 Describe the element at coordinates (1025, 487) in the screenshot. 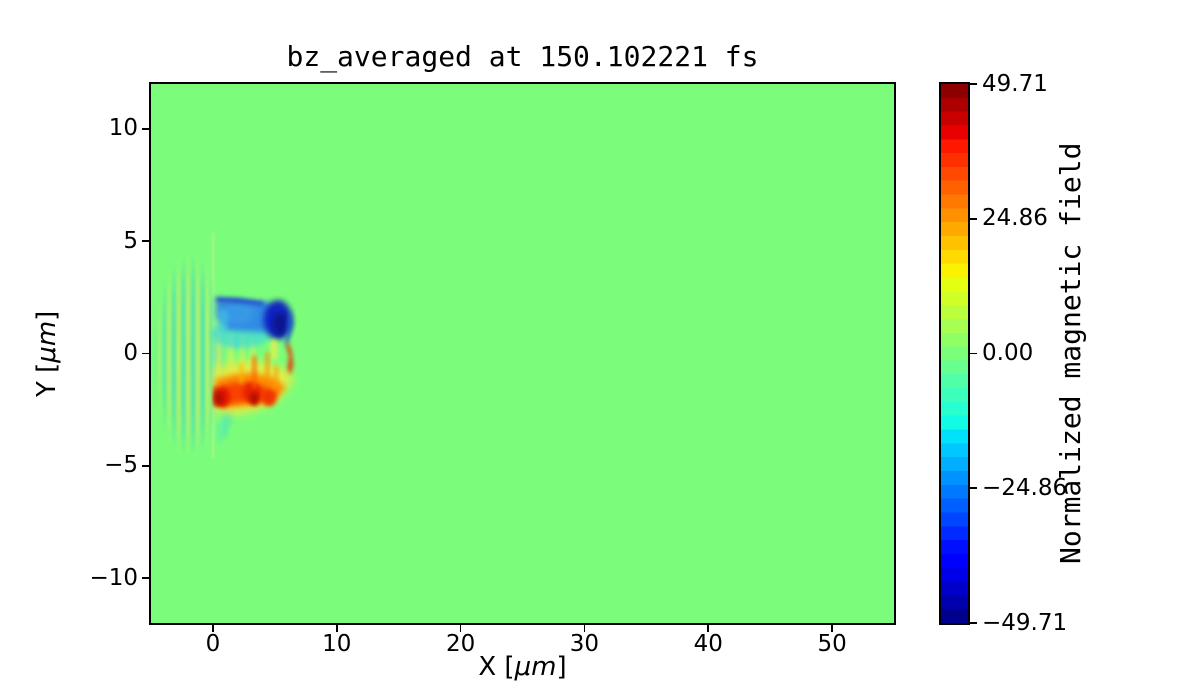

I see `colorbar-tick-label: −24.86` at that location.